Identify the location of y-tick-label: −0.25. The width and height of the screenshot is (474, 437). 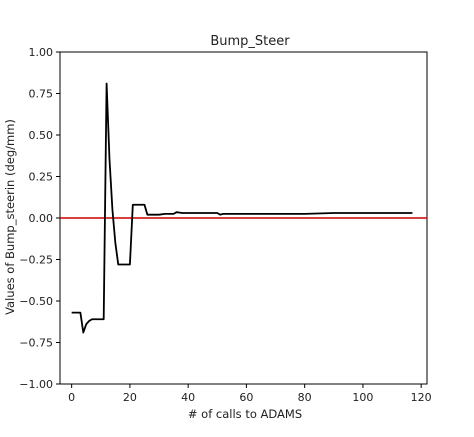
(36, 260).